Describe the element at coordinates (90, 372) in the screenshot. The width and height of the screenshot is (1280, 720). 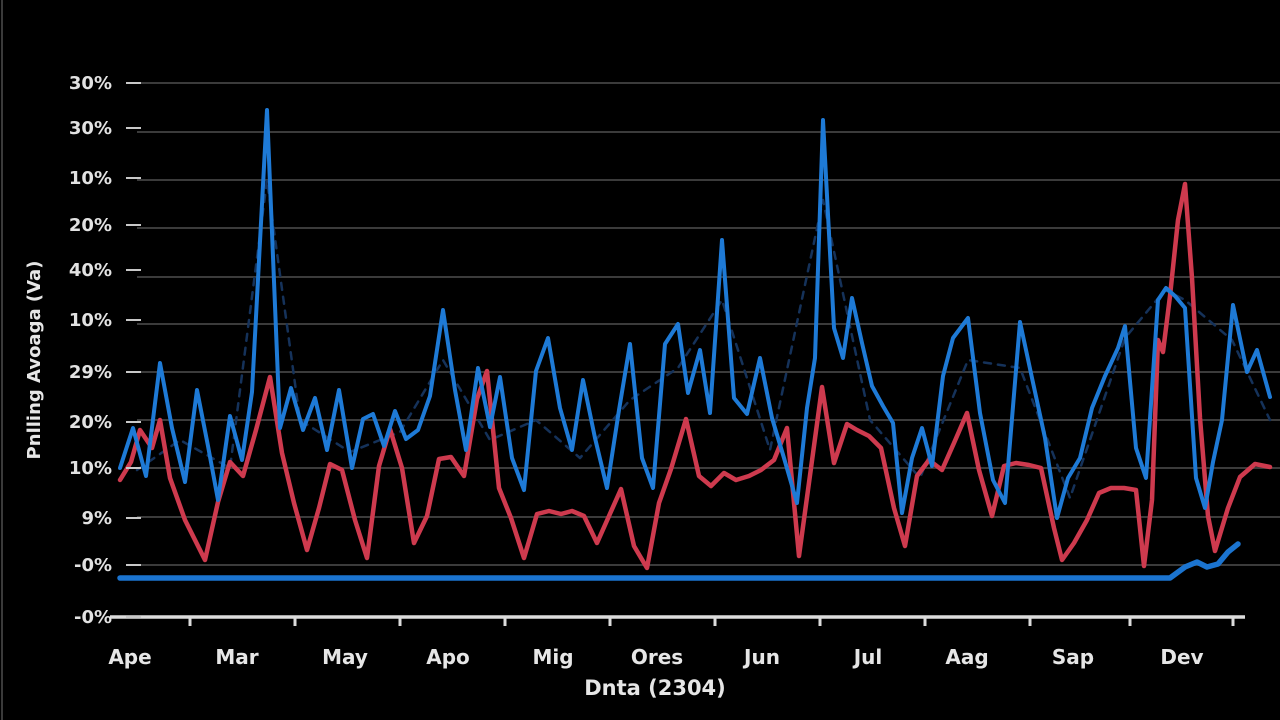
I see `y-tick-label: 29%` at that location.